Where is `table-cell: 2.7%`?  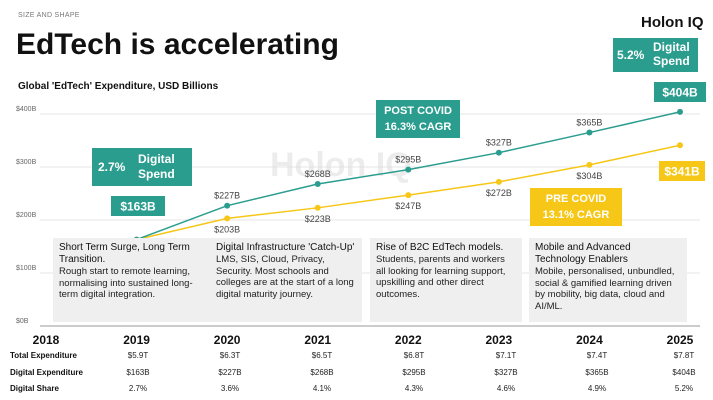 table-cell: 2.7% is located at coordinates (138, 388).